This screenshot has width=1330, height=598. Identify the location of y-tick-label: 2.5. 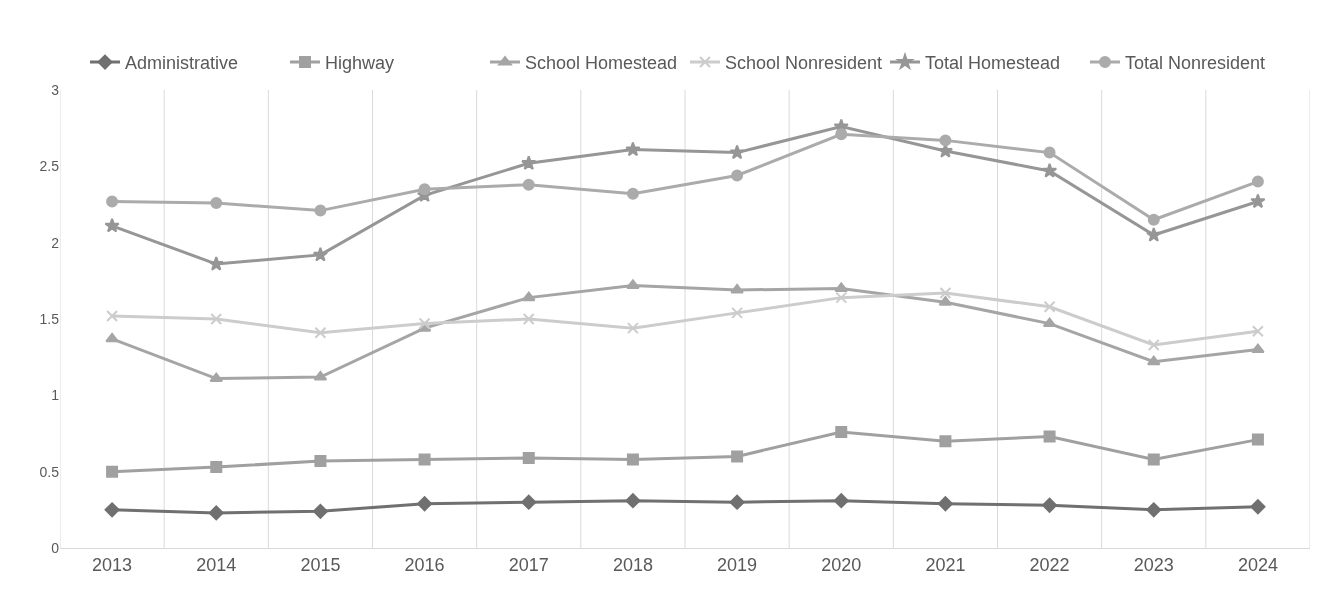
(49, 166).